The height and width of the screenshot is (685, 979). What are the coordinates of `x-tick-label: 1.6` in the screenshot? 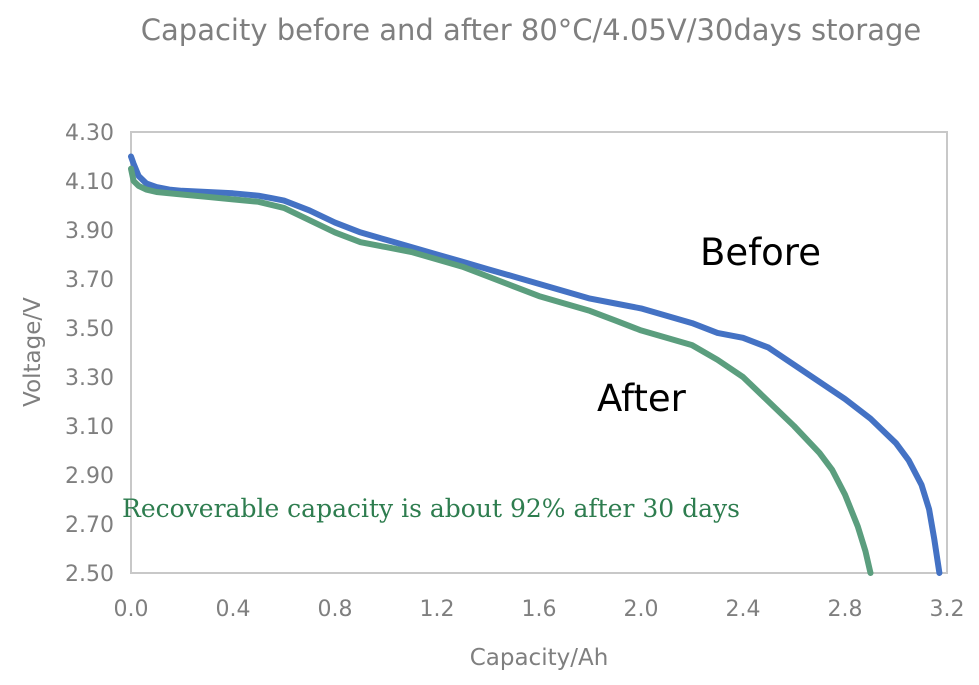 It's located at (539, 609).